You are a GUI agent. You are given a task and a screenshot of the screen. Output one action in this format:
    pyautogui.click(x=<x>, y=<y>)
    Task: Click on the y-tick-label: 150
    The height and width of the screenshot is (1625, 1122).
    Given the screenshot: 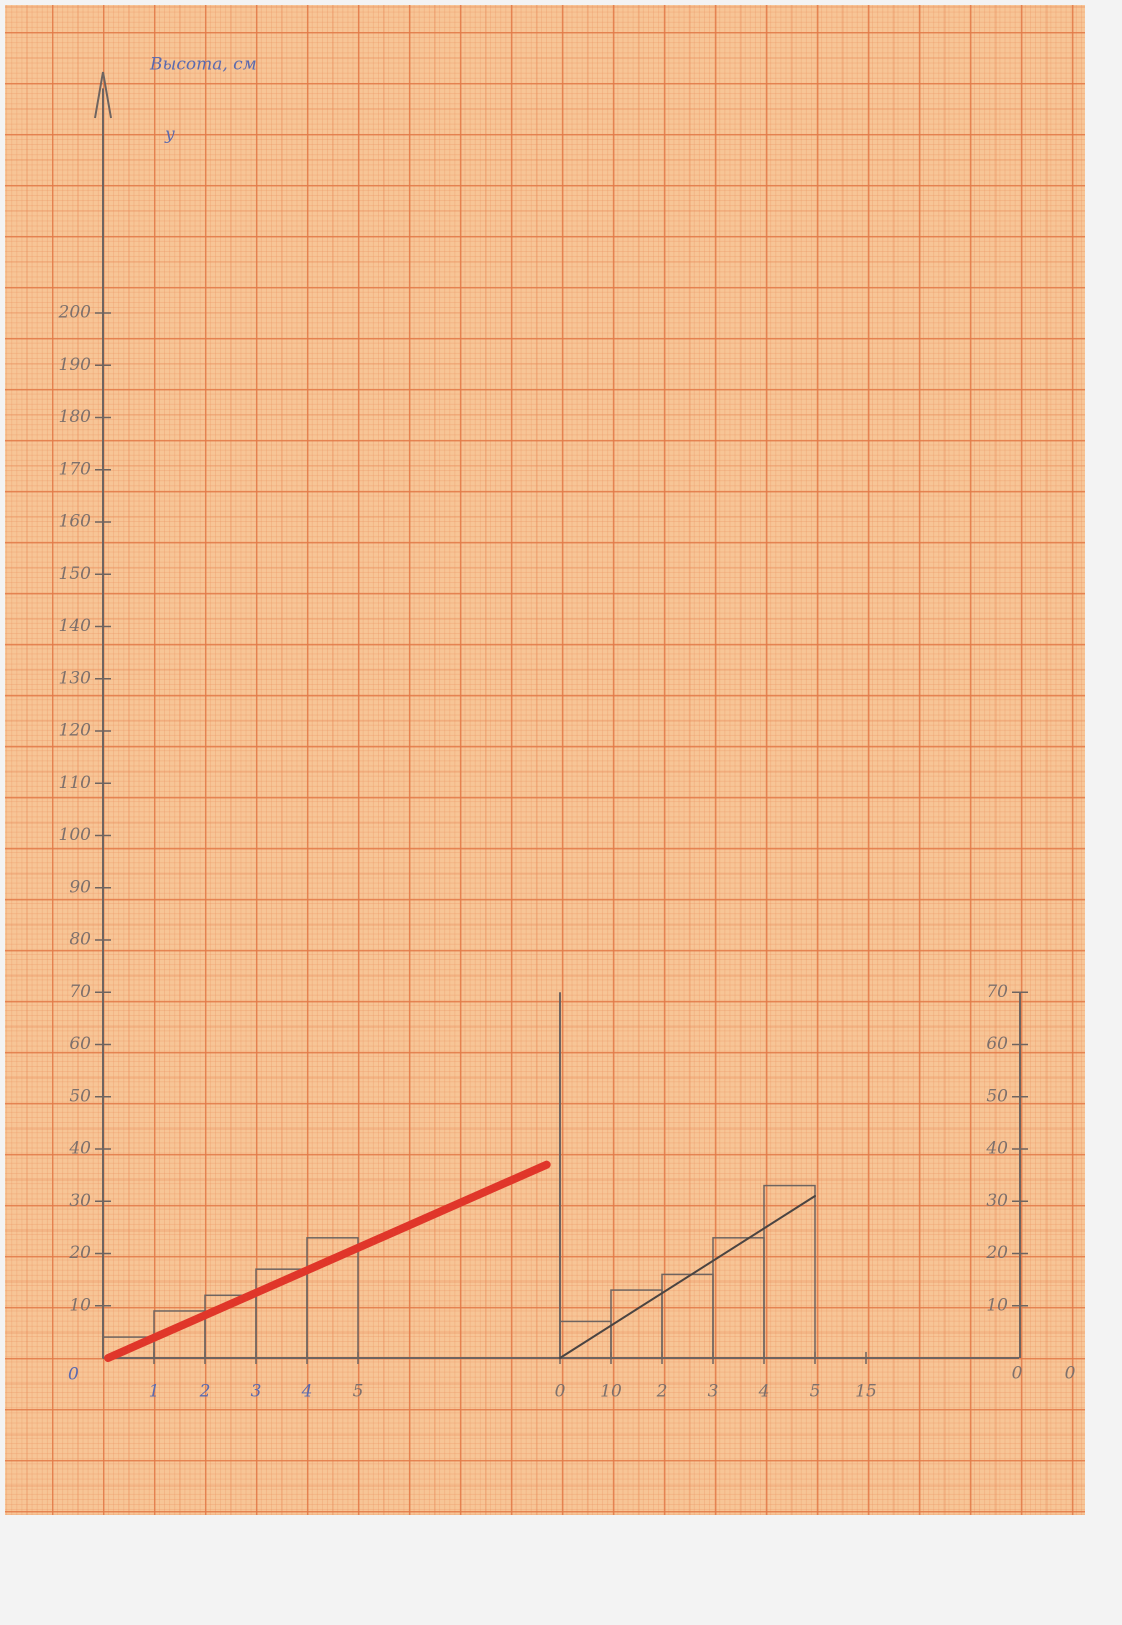 What is the action you would take?
    pyautogui.click(x=75, y=574)
    